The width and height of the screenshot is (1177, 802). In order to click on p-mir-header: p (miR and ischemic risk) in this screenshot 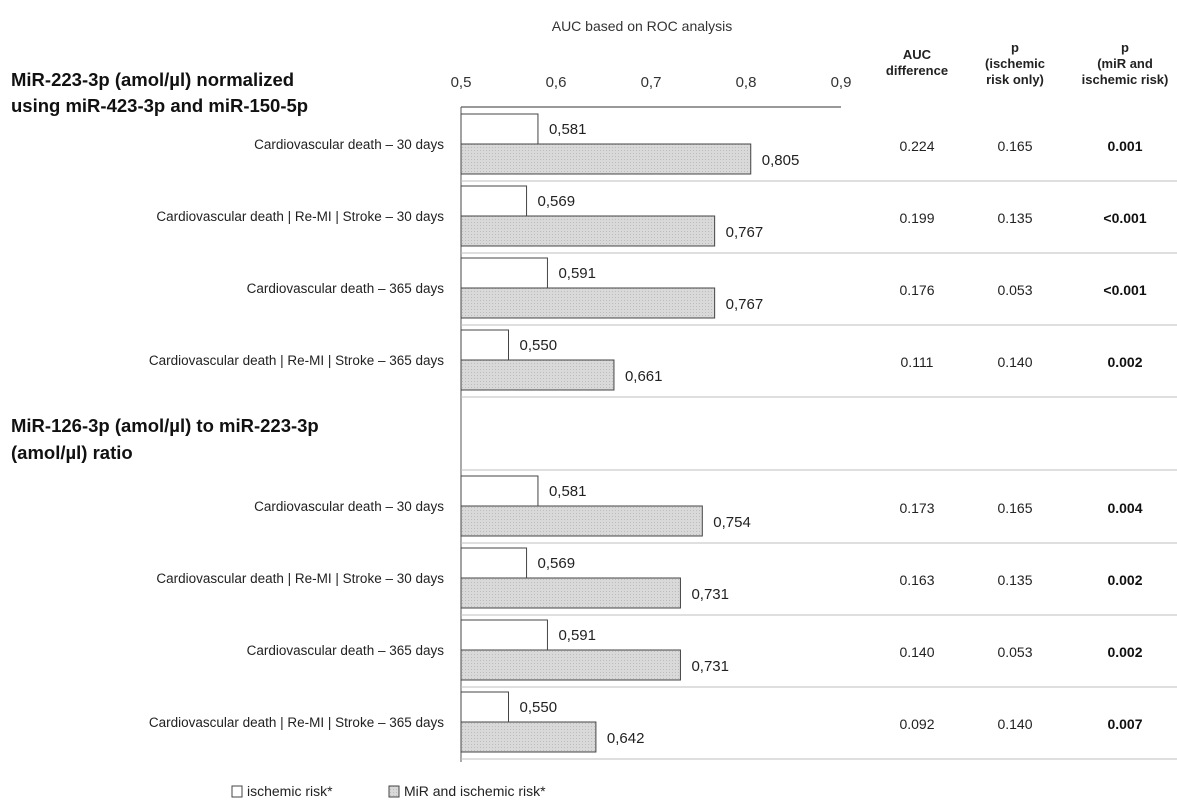, I will do `click(1125, 63)`.